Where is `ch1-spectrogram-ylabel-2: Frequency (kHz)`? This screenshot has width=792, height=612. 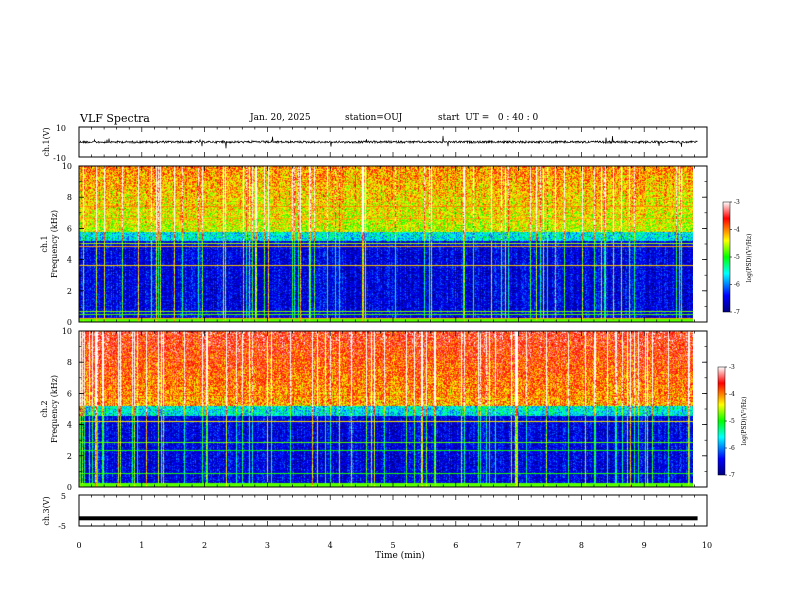
ch1-spectrogram-ylabel-2: Frequency (kHz) is located at coordinates (54, 244).